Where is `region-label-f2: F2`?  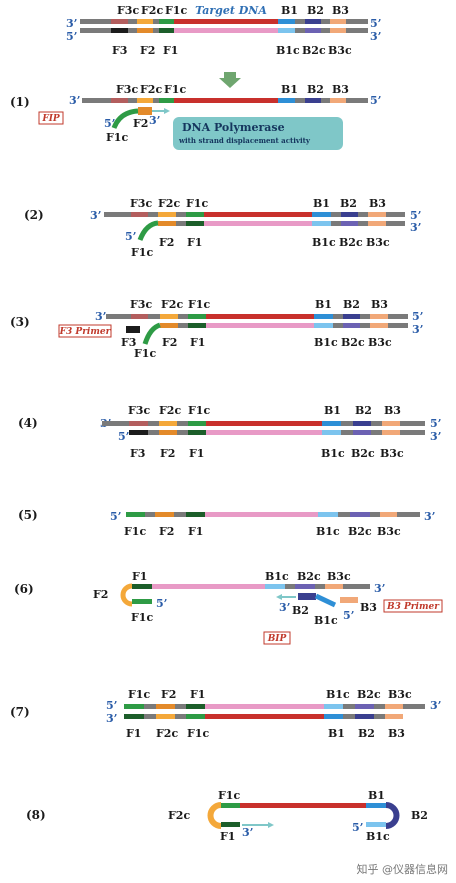 region-label-f2: F2 is located at coordinates (140, 123).